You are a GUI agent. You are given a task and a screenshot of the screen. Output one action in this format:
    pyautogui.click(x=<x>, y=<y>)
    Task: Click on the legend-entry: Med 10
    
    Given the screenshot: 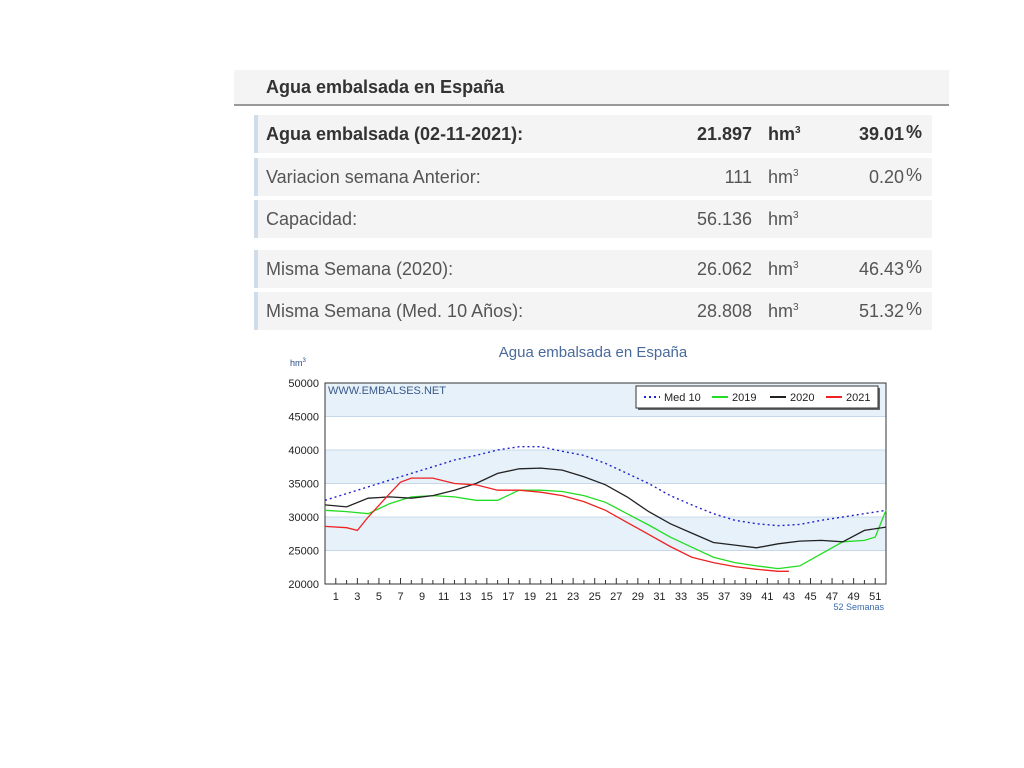 What is the action you would take?
    pyautogui.click(x=682, y=398)
    